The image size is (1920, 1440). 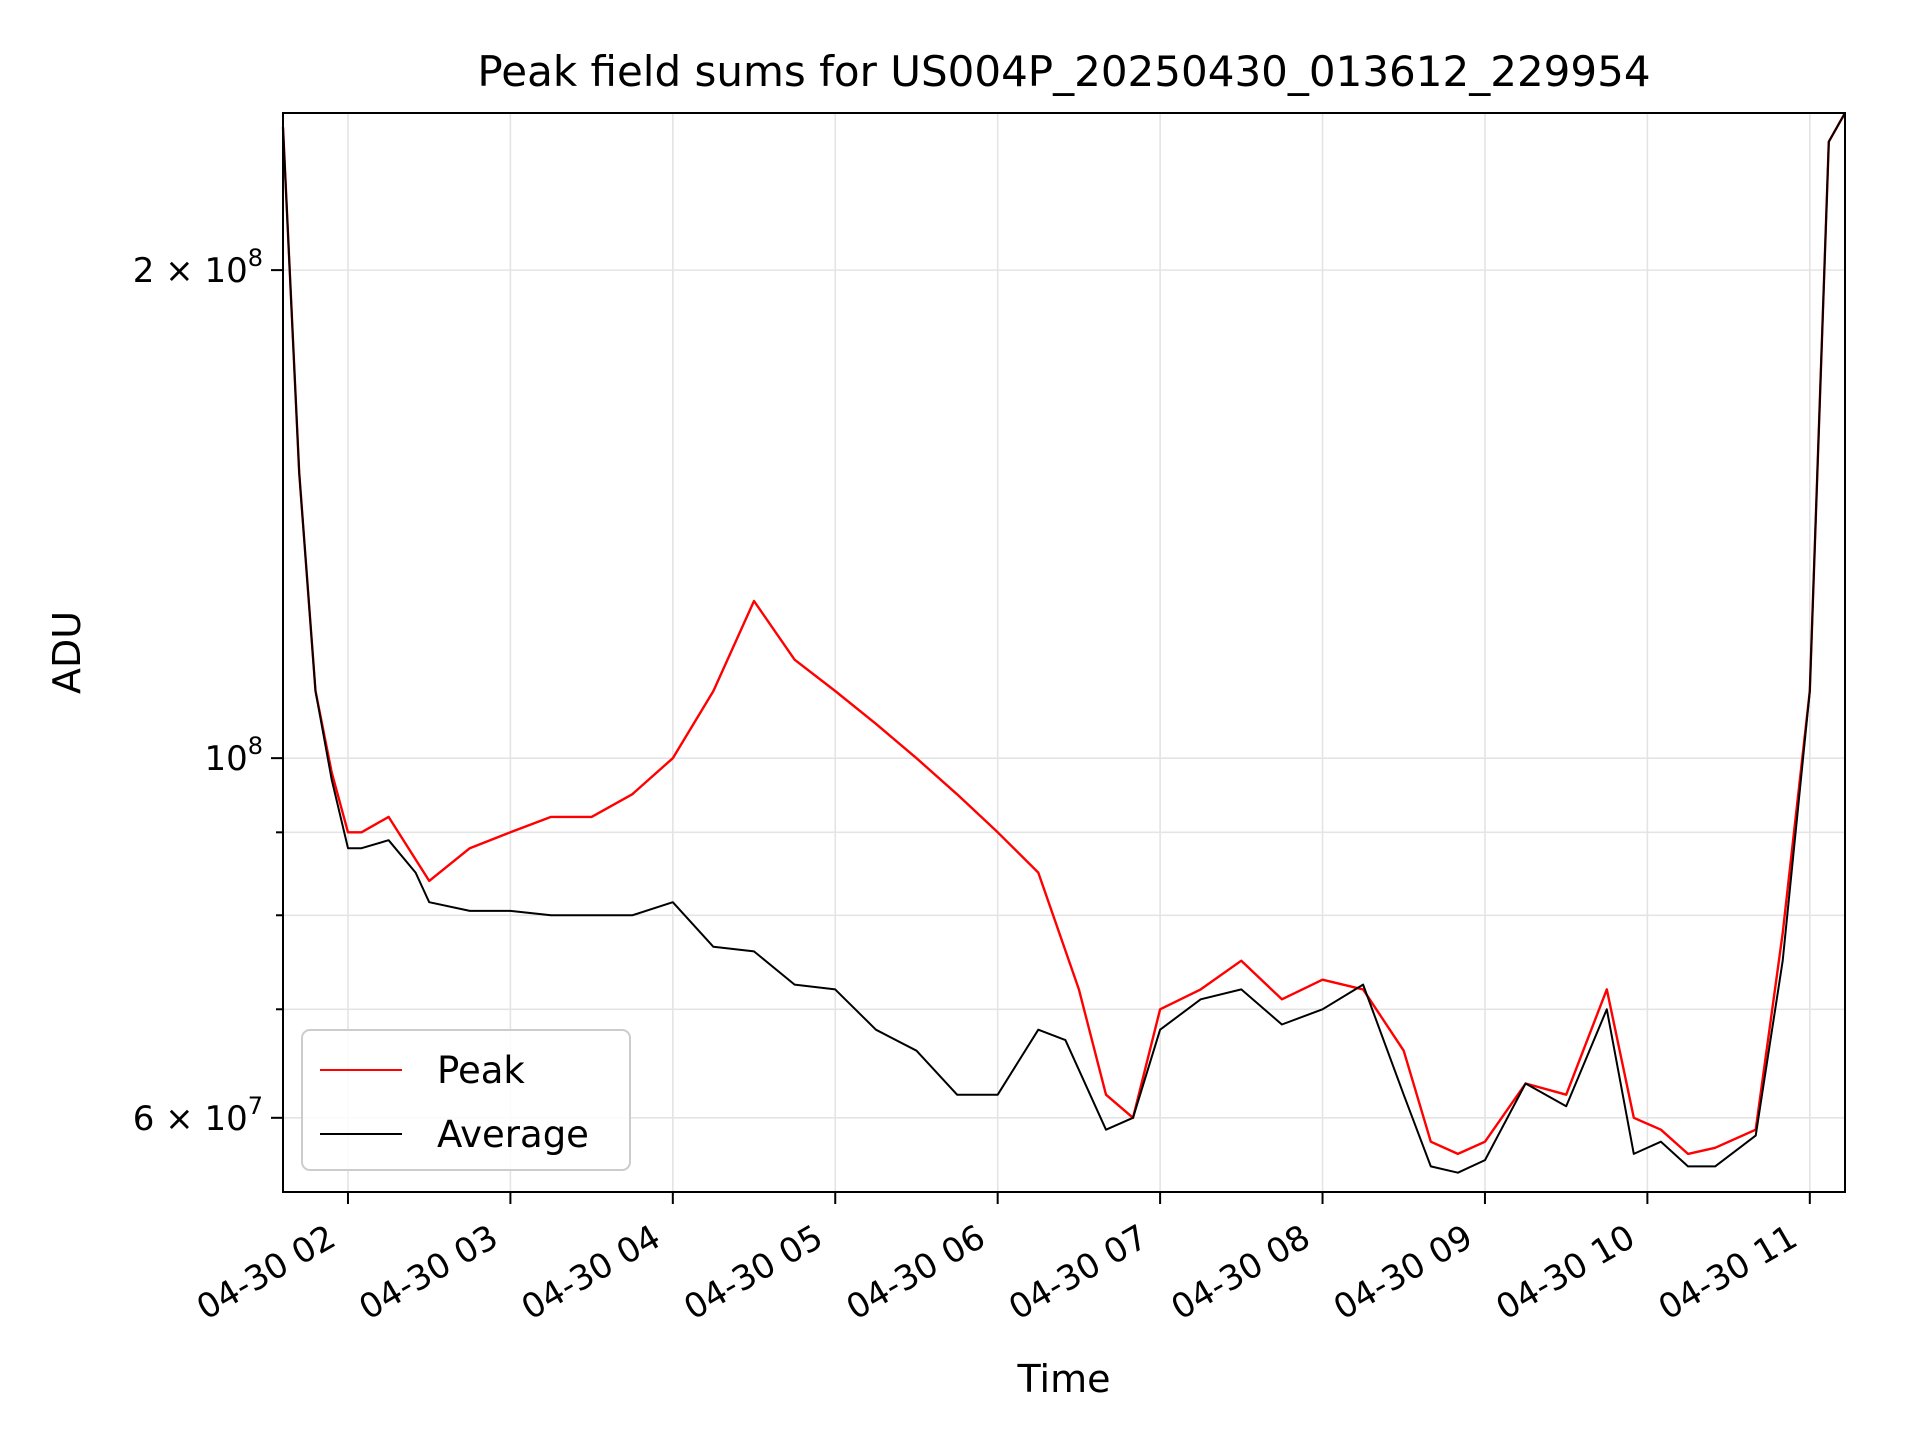 What do you see at coordinates (429, 1272) in the screenshot?
I see `x-tick-label: 04-30 03` at bounding box center [429, 1272].